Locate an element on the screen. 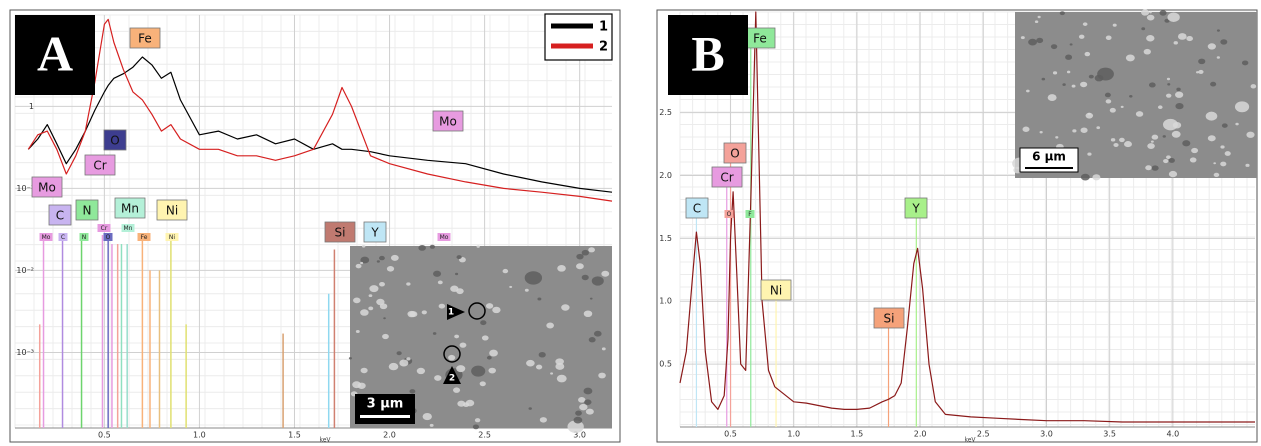 The height and width of the screenshot is (446, 1261). scale-bar is located at coordinates (1049, 168).